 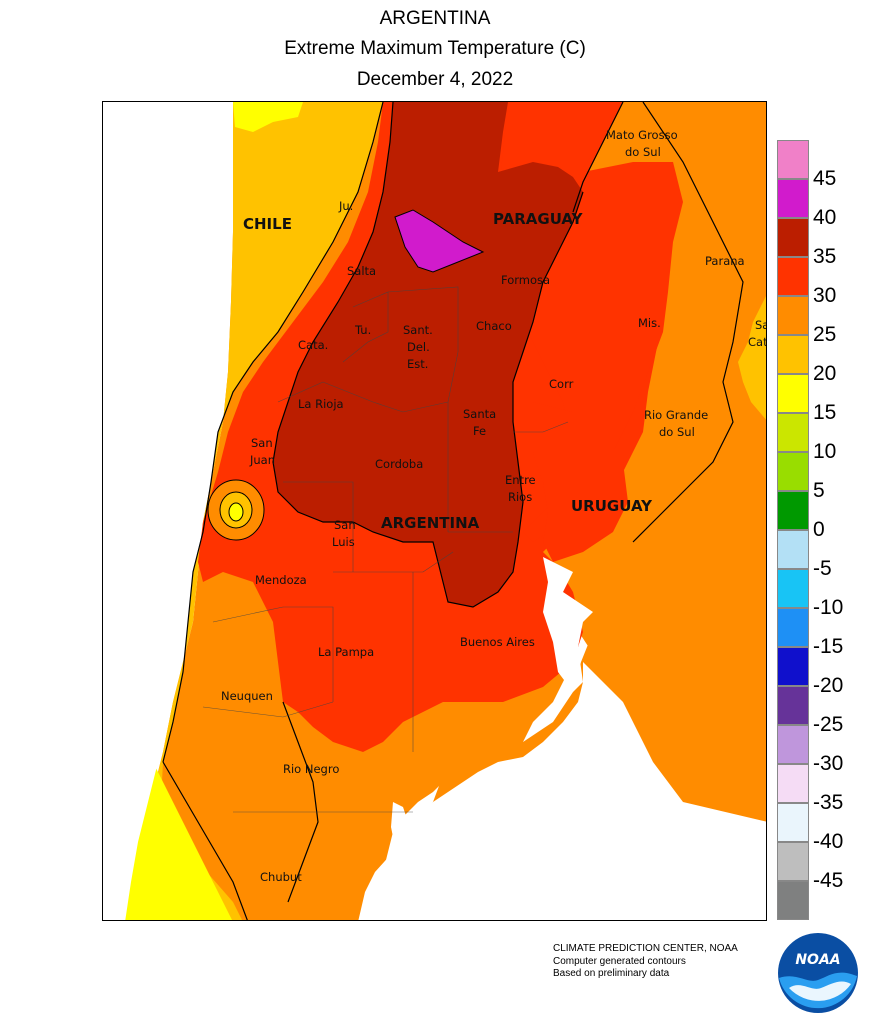 I want to click on legend-label: -10, so click(x=828, y=607).